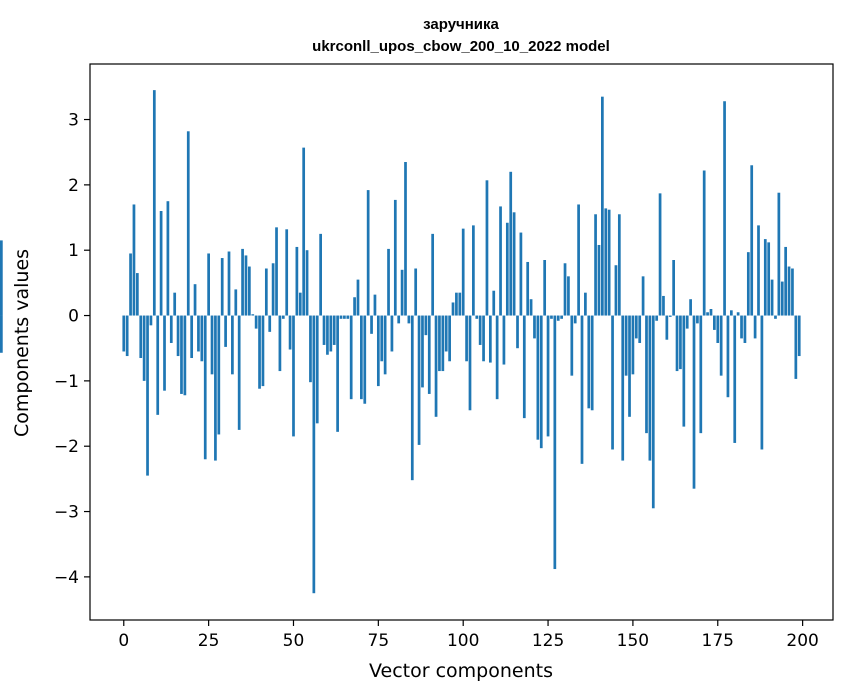 The width and height of the screenshot is (847, 696). I want to click on y-tick-label: 0, so click(73, 317).